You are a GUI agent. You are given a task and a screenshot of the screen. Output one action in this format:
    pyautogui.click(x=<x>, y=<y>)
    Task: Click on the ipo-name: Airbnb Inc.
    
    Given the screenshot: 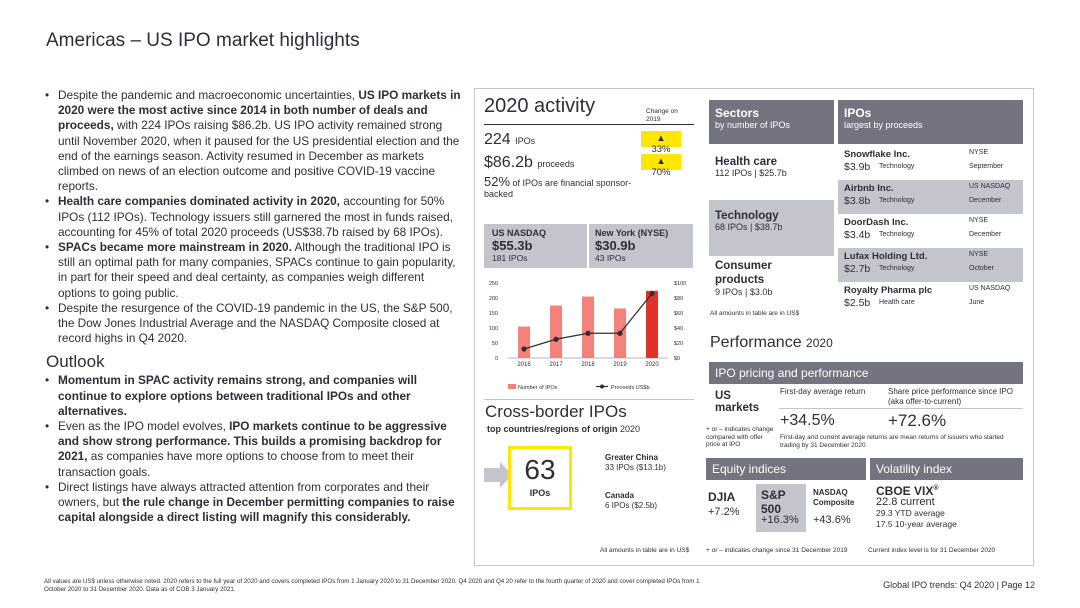 What is the action you would take?
    pyautogui.click(x=869, y=188)
    